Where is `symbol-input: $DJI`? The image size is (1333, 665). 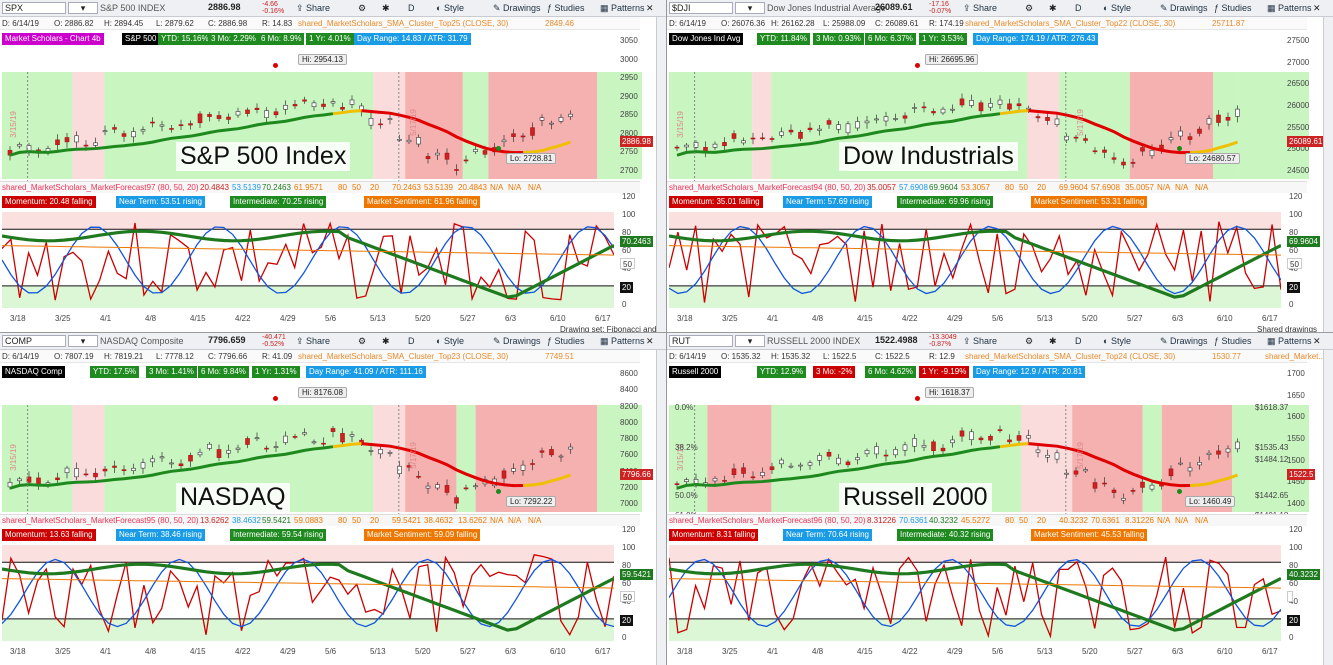 symbol-input: $DJI is located at coordinates (701, 8).